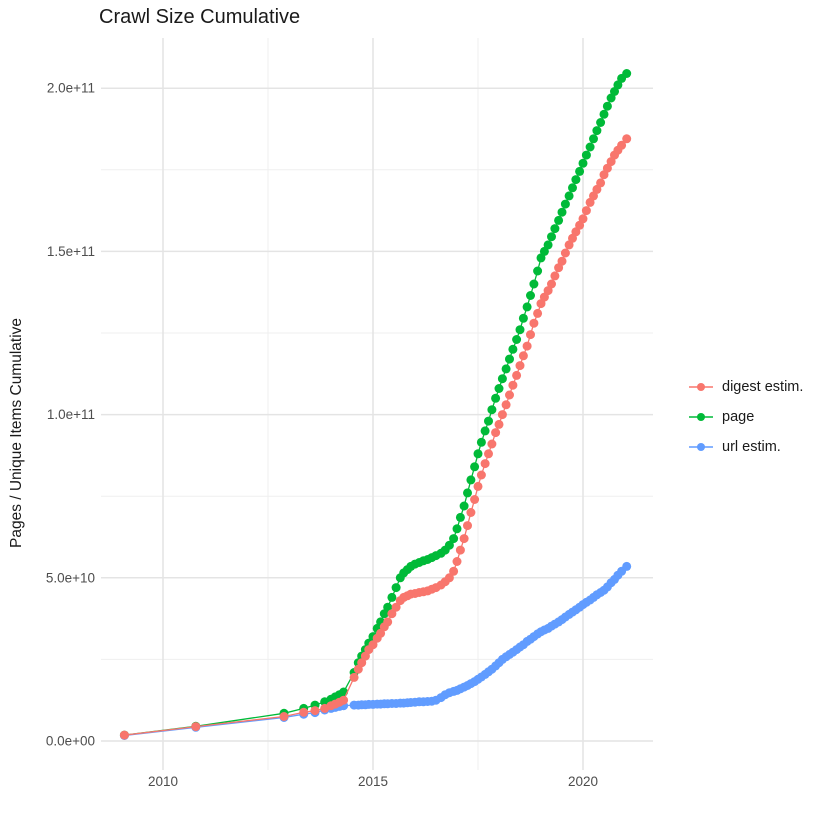 This screenshot has width=826, height=827. Describe the element at coordinates (738, 417) in the screenshot. I see `legend-label: page` at that location.